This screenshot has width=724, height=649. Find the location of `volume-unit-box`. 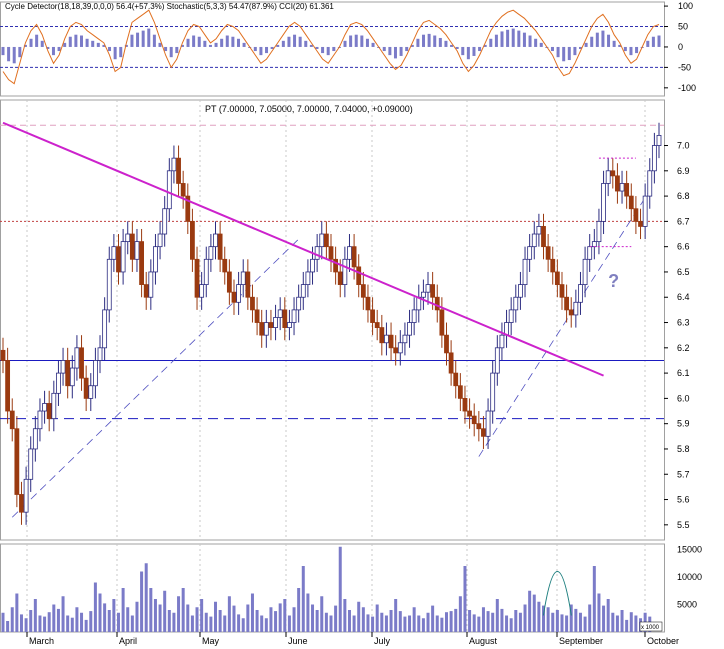

volume-unit-box is located at coordinates (651, 626).